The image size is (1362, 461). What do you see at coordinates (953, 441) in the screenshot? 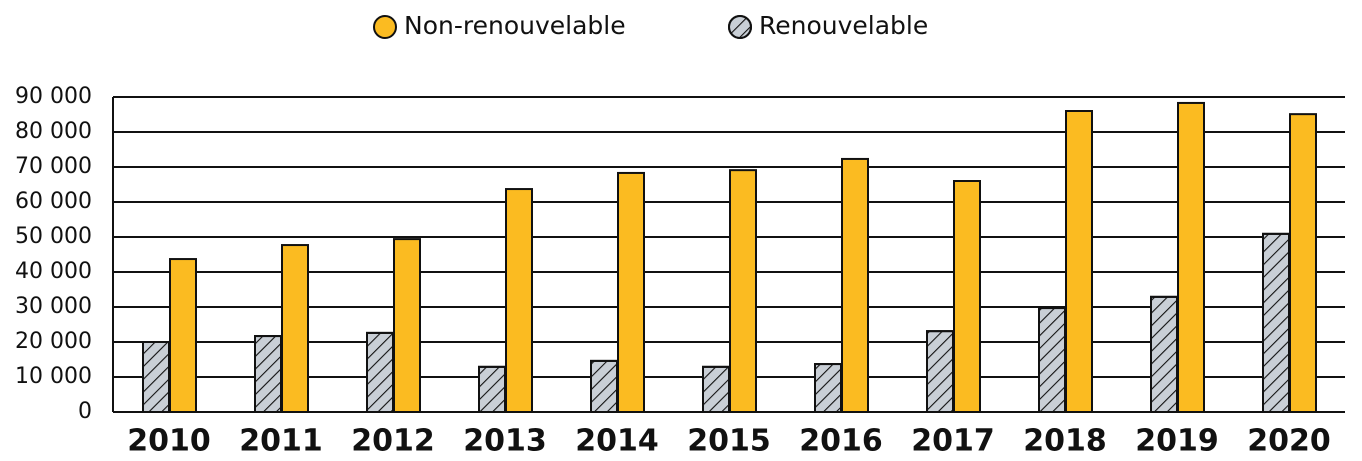
I see `x-tick-label: 2017` at bounding box center [953, 441].